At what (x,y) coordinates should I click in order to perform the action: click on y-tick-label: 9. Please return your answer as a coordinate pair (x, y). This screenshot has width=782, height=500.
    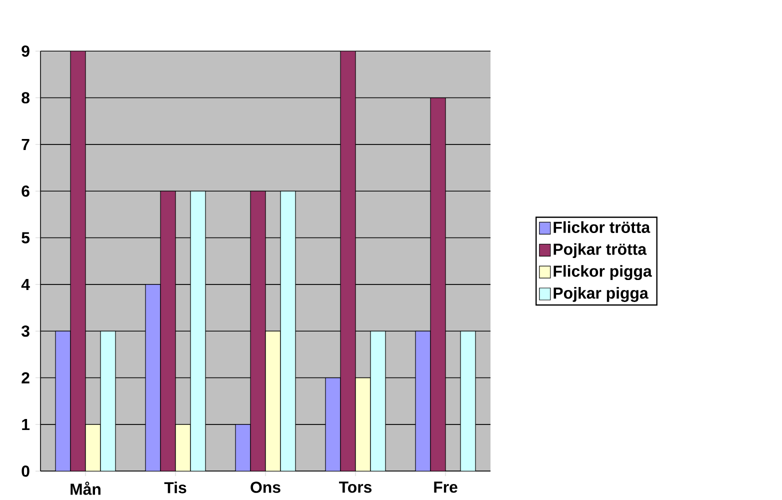
    Looking at the image, I should click on (26, 51).